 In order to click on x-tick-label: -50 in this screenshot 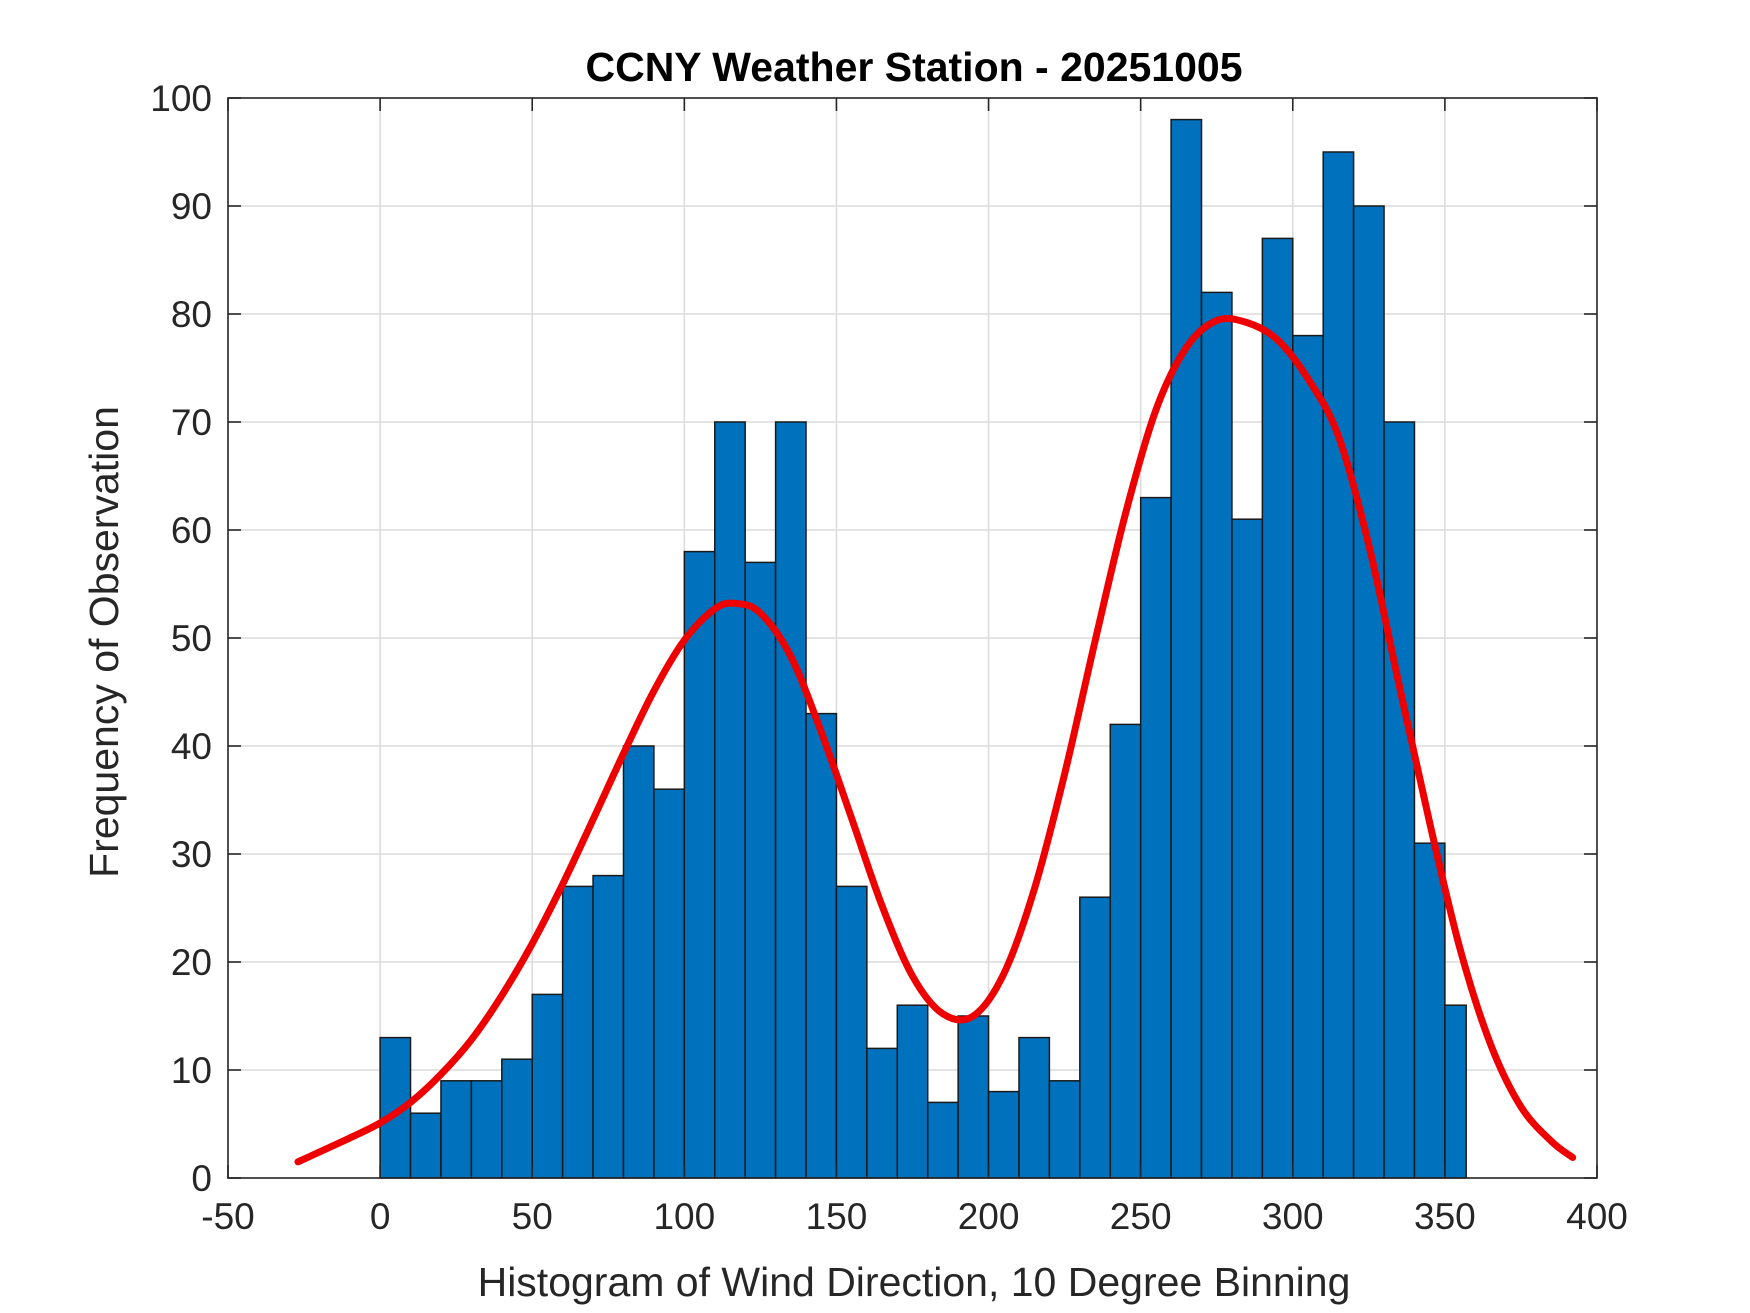, I will do `click(227, 1216)`.